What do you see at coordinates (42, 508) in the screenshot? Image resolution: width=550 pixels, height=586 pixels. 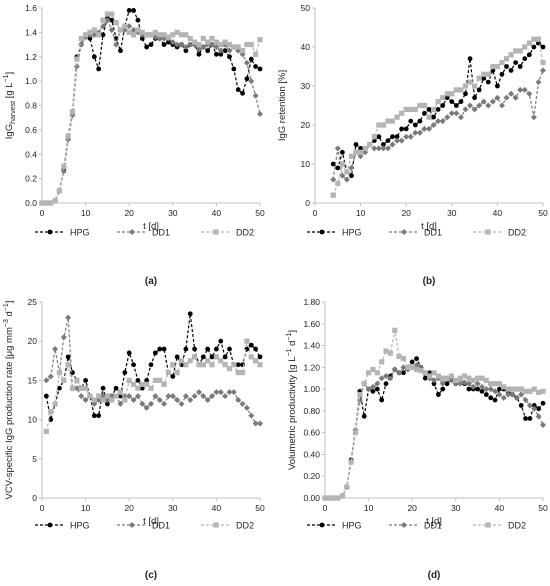 I see `x-tick-label: 0` at bounding box center [42, 508].